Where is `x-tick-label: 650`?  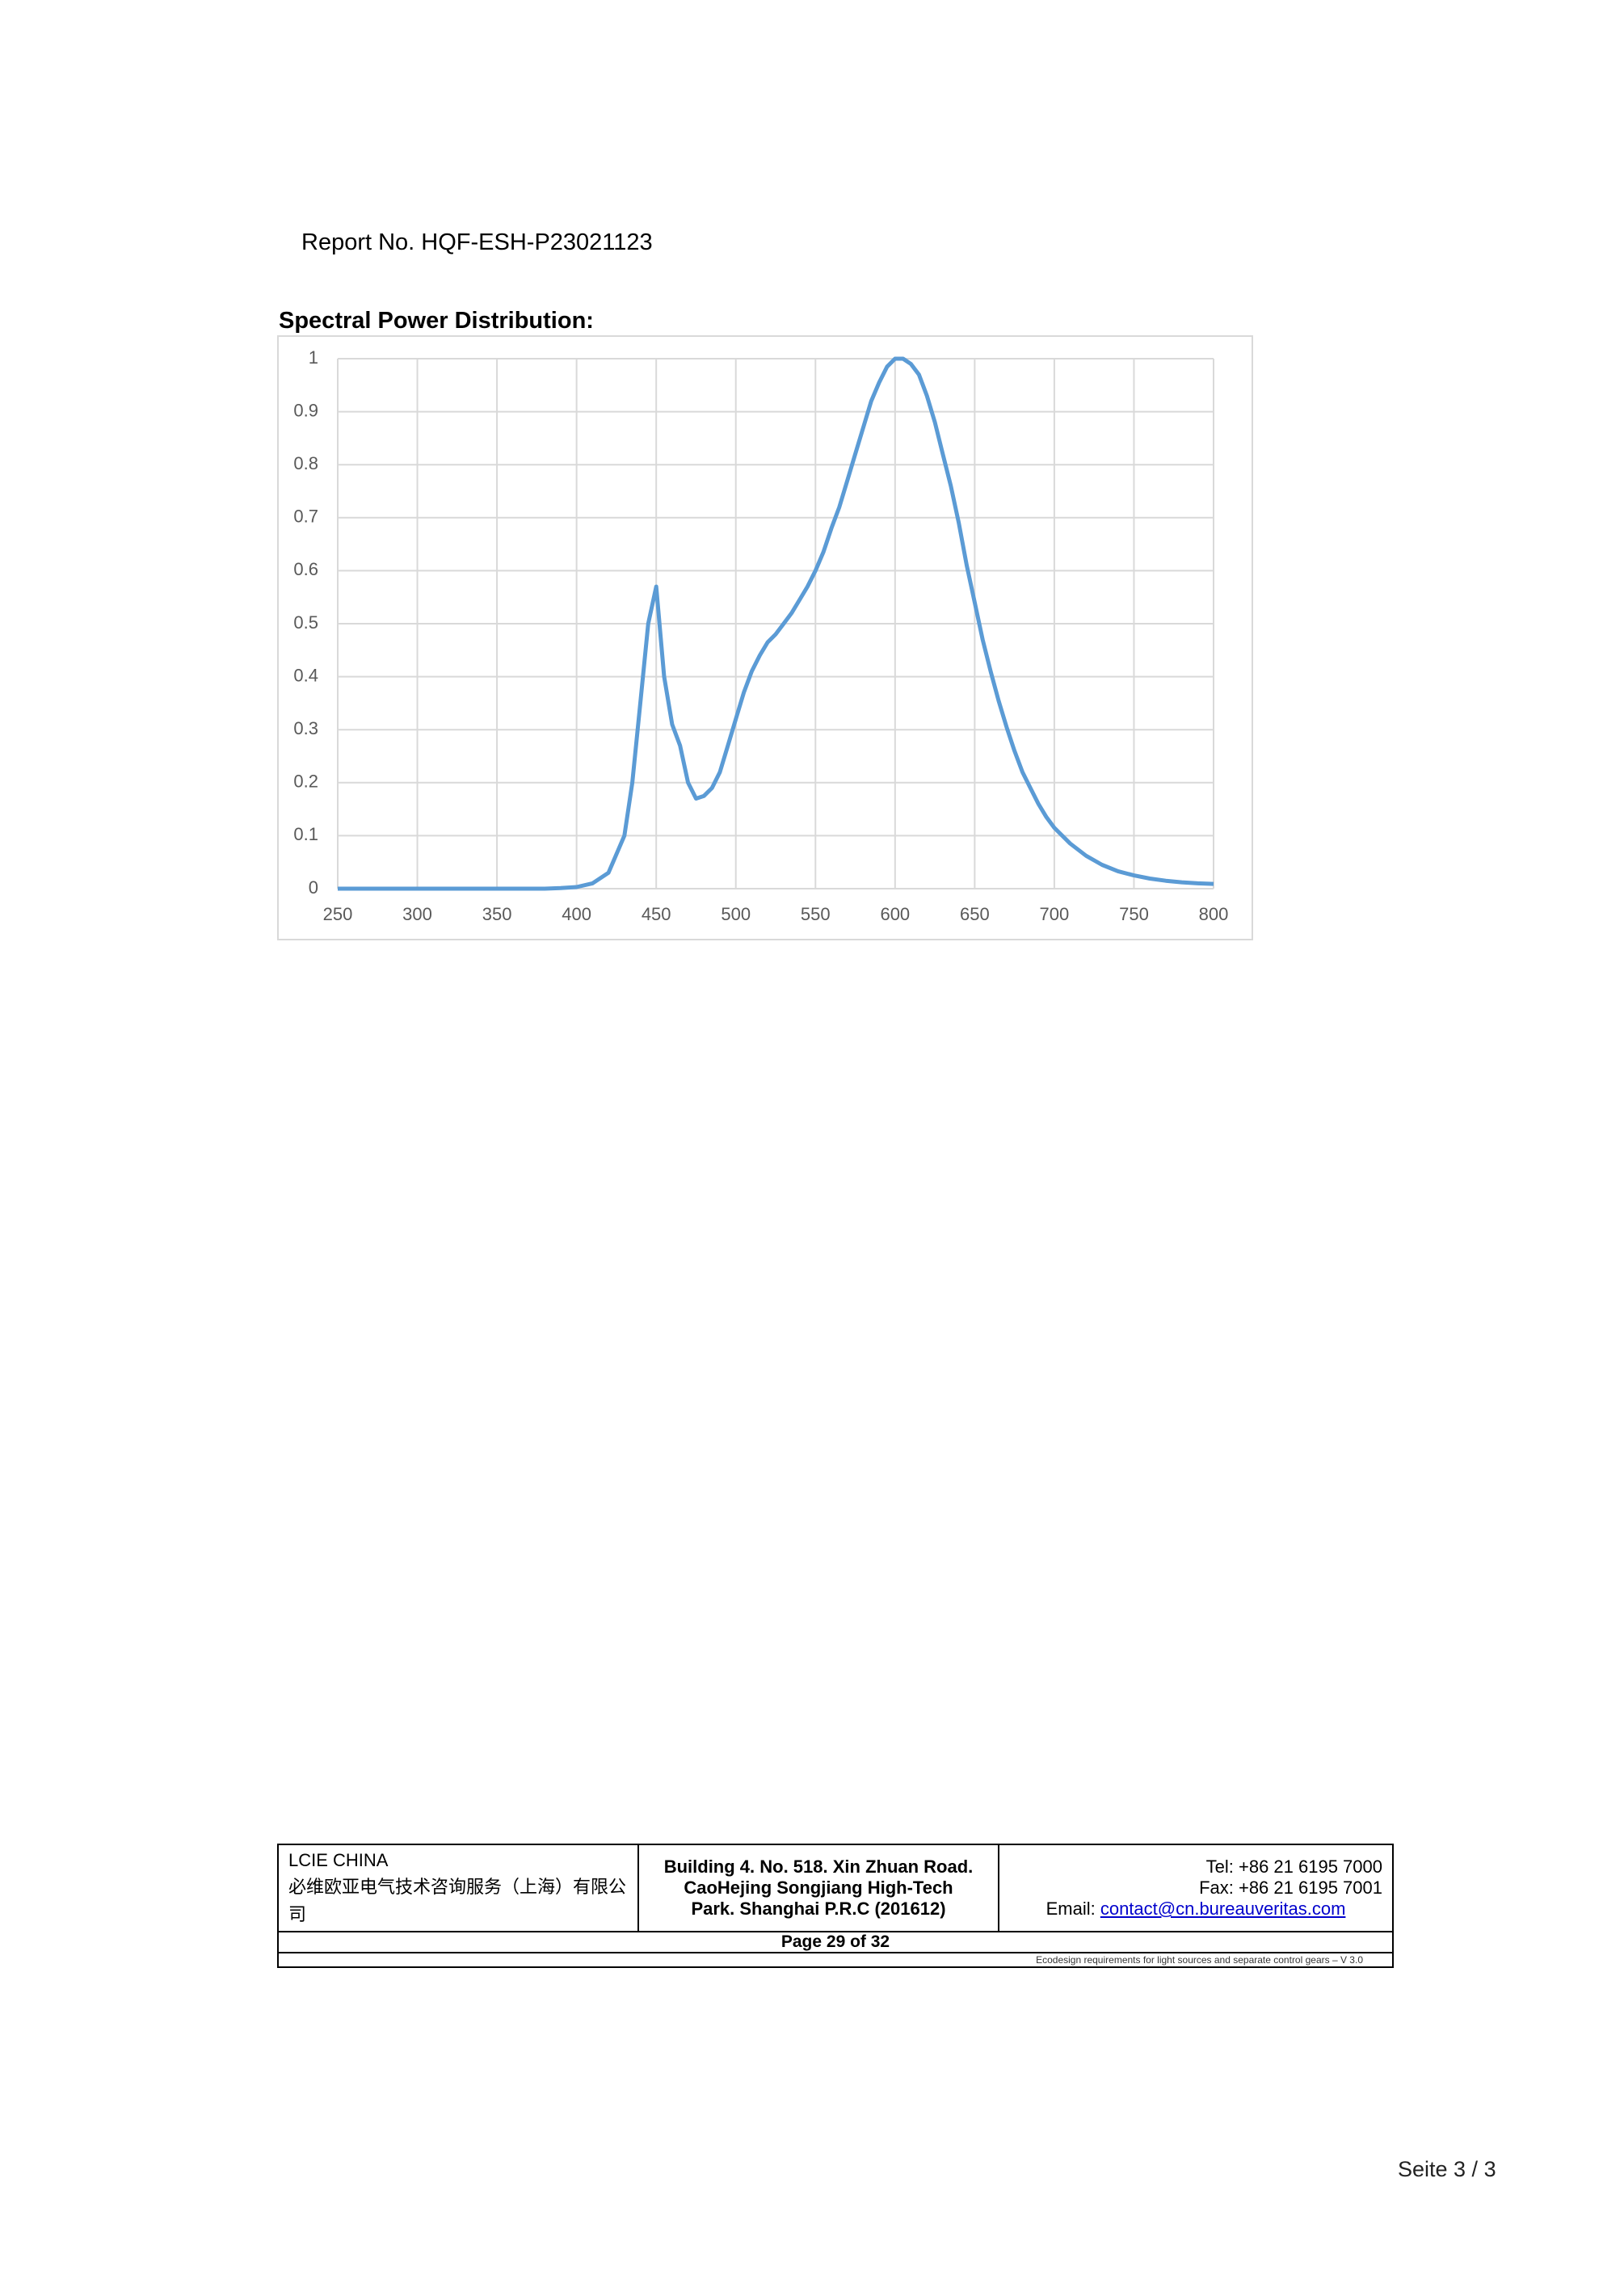 x-tick-label: 650 is located at coordinates (975, 914).